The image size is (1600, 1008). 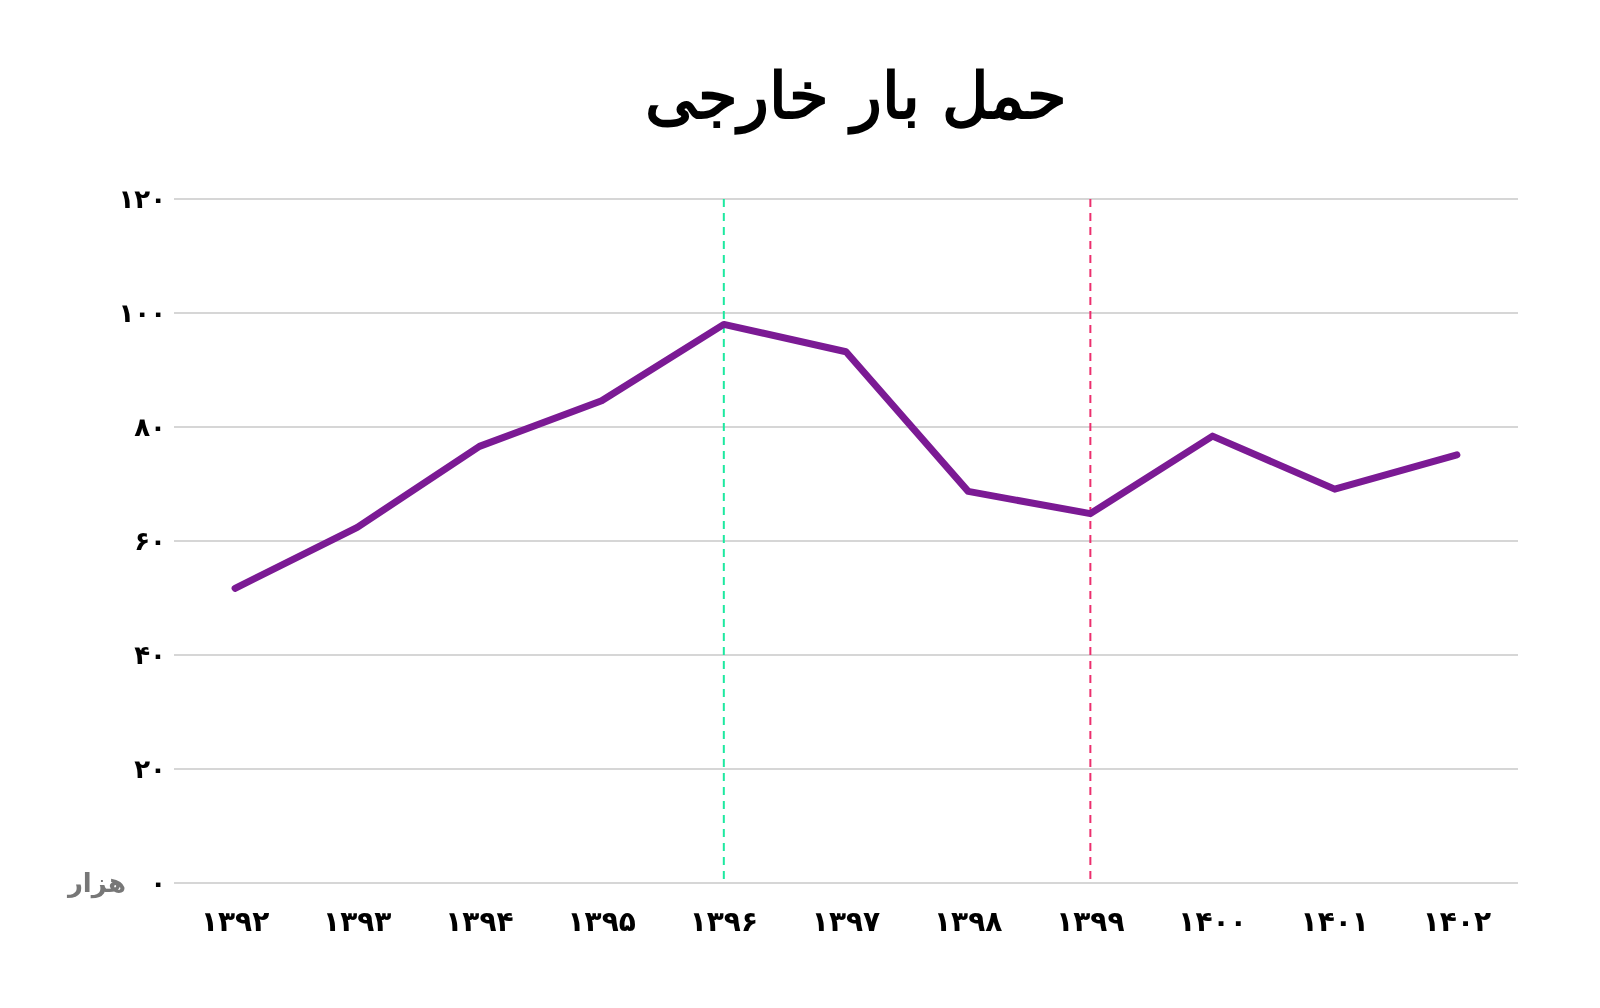 What do you see at coordinates (846, 921) in the screenshot?
I see `x-tick-label: ۱۳۹۷` at bounding box center [846, 921].